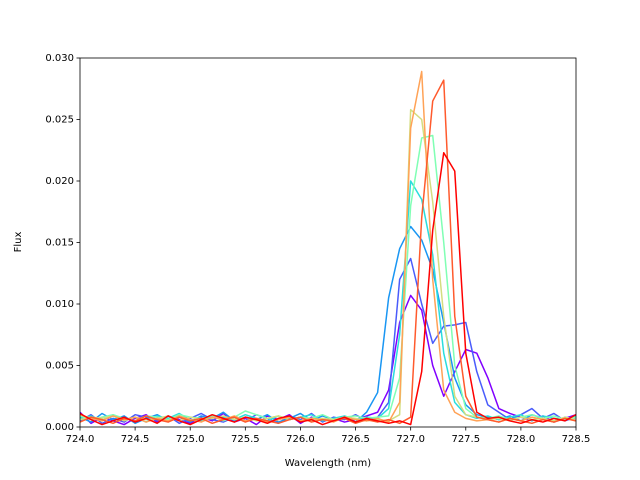 The height and width of the screenshot is (480, 640). What do you see at coordinates (59, 304) in the screenshot?
I see `y-tick-label: 0.010` at bounding box center [59, 304].